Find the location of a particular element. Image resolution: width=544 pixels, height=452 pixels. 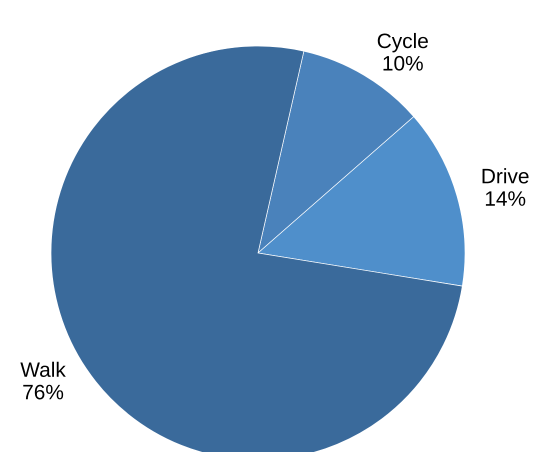

data-label: 14% is located at coordinates (506, 198).